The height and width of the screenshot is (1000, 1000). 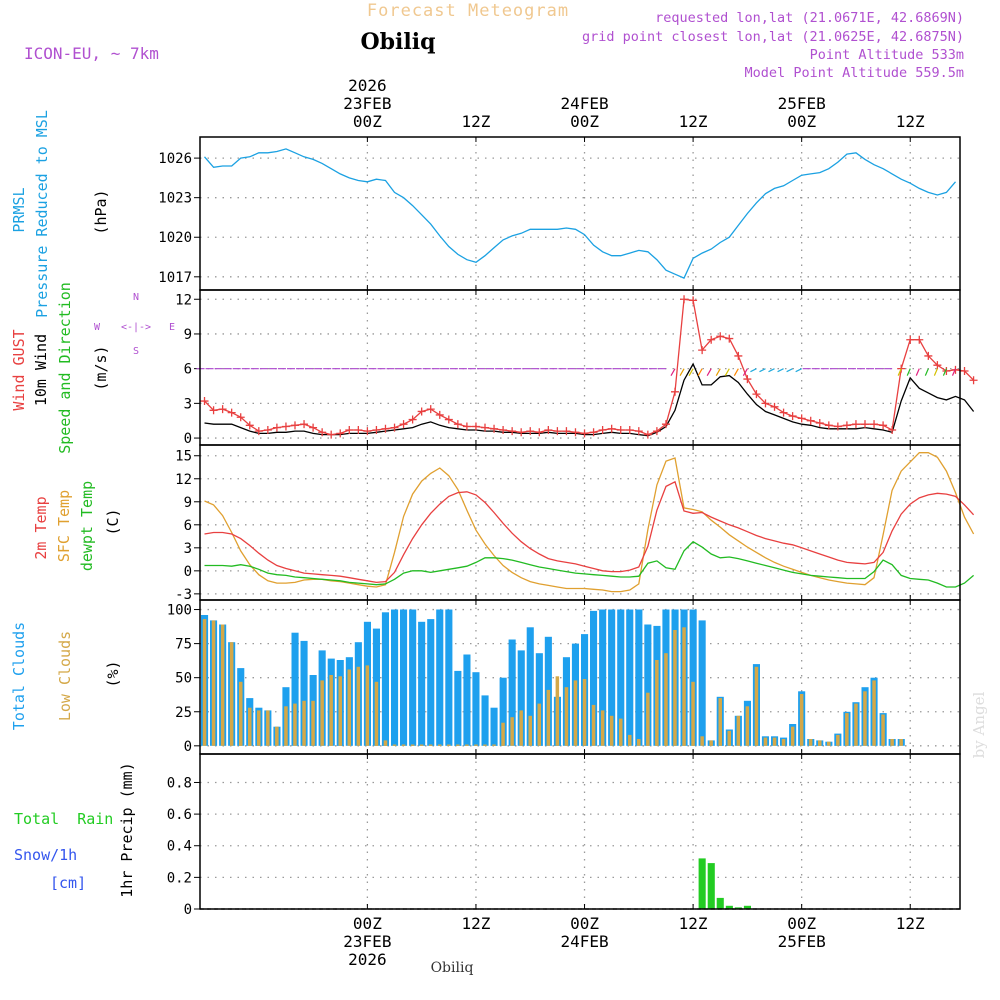 What do you see at coordinates (979, 724) in the screenshot?
I see `watermark: by Angel` at bounding box center [979, 724].